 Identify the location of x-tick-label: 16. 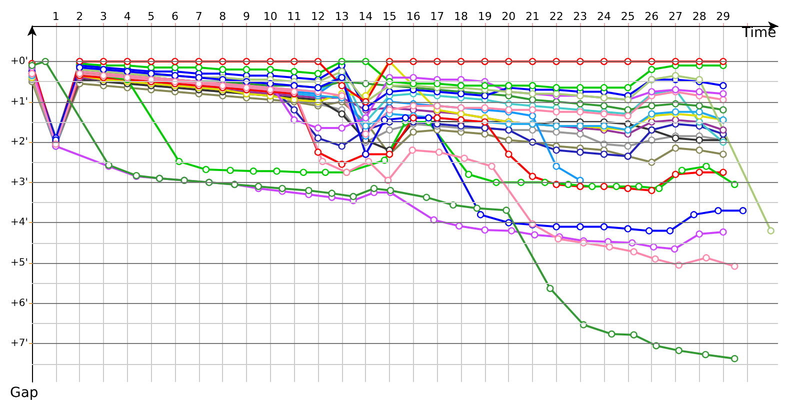
(413, 16).